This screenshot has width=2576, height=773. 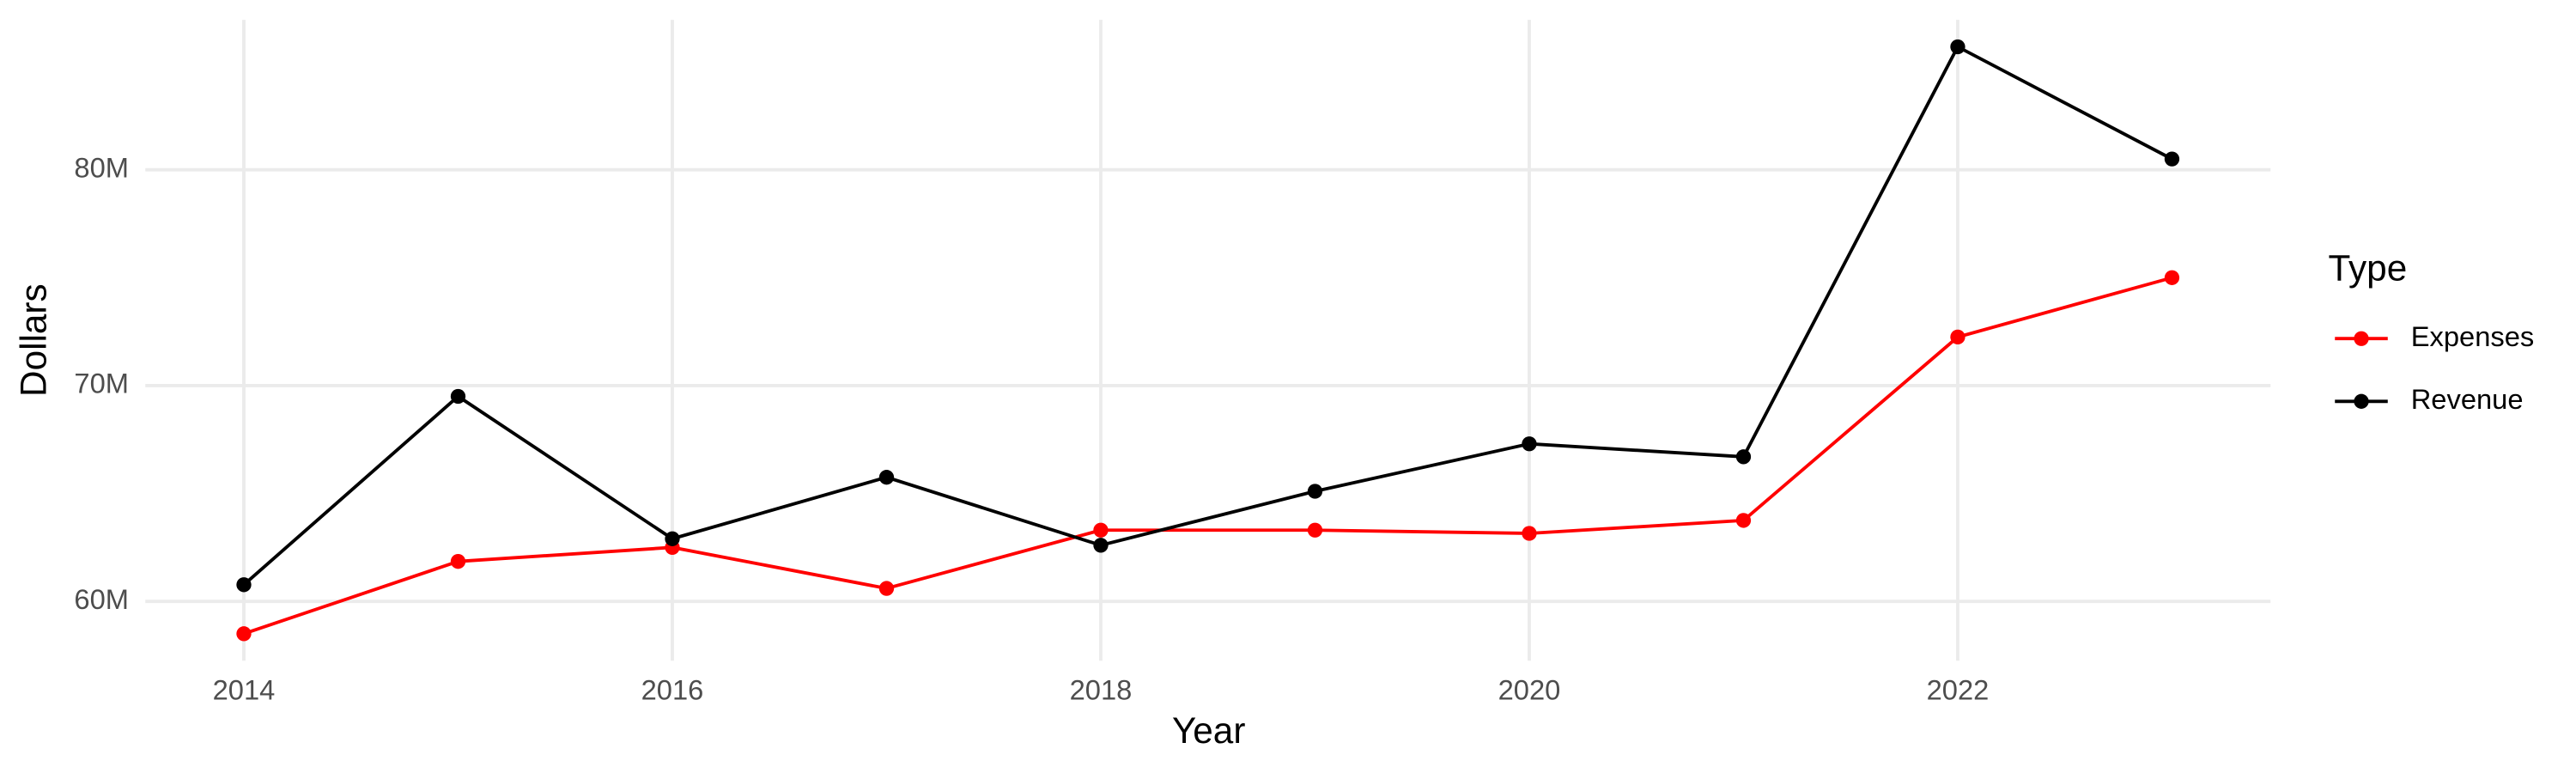 What do you see at coordinates (244, 689) in the screenshot?
I see `x-tick-label: 2014` at bounding box center [244, 689].